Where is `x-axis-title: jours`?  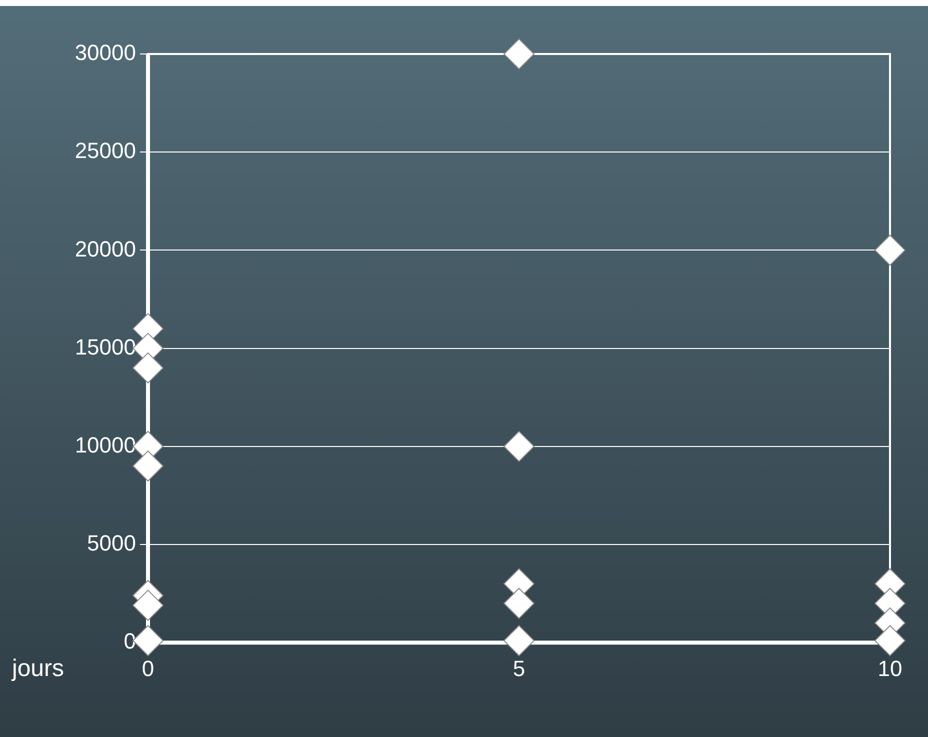 x-axis-title: jours is located at coordinates (37, 668).